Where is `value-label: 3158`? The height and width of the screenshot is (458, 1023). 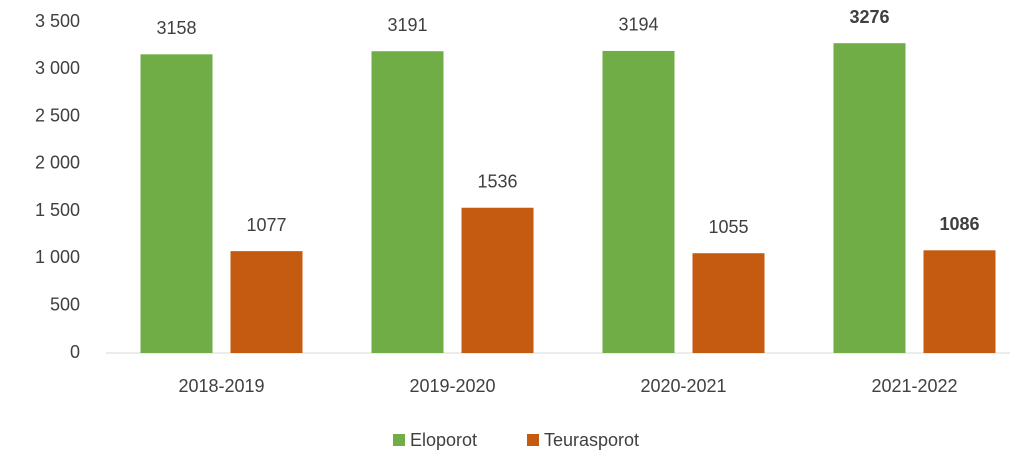 value-label: 3158 is located at coordinates (176, 28).